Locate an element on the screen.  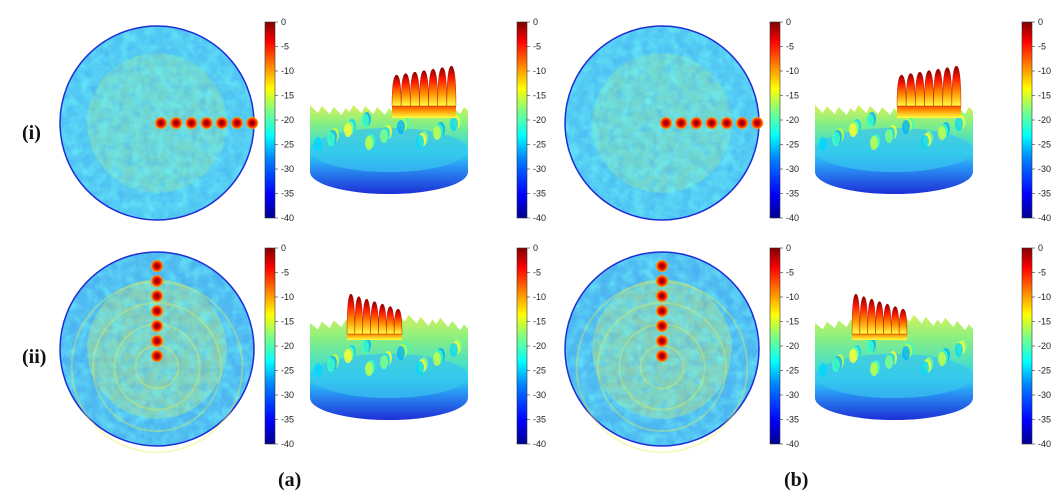
pattern-3d-b-ii is located at coordinates (894, 356).